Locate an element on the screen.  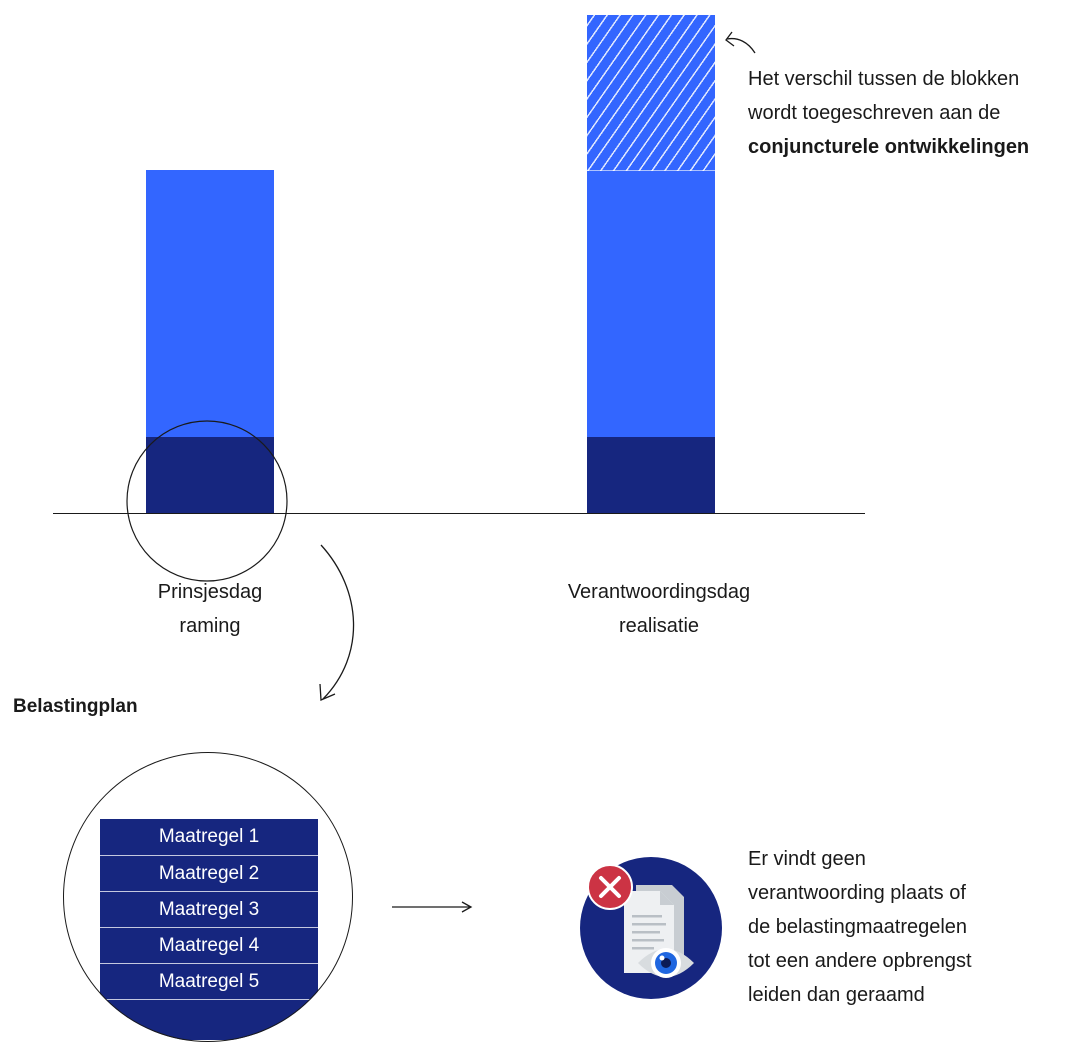
bar-prinsjesdag-conjunctuur is located at coordinates (210, 304).